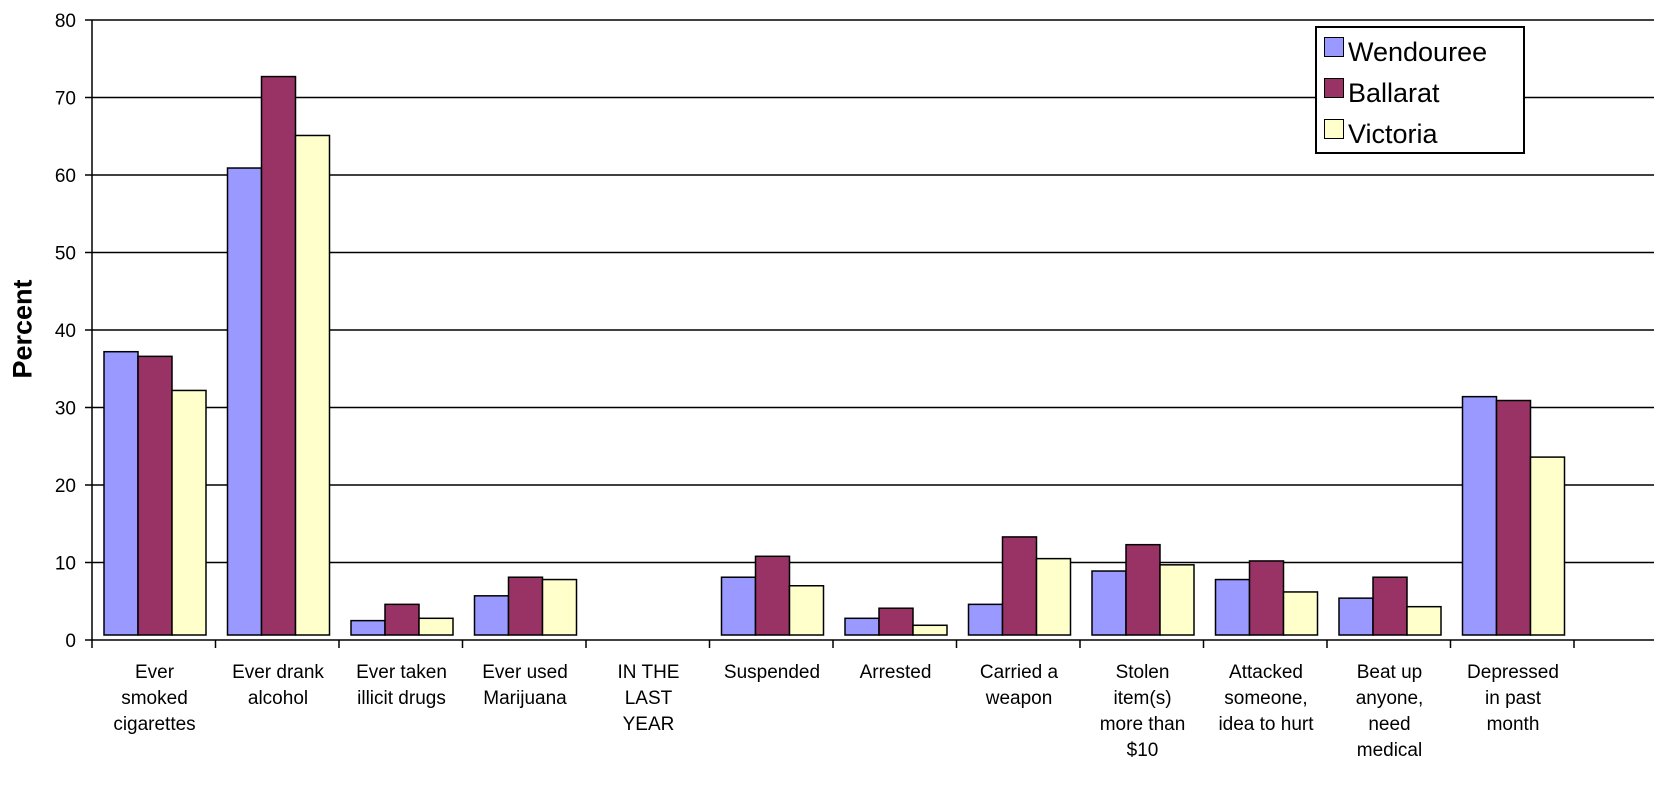 The height and width of the screenshot is (803, 1654). Describe the element at coordinates (1266, 724) in the screenshot. I see `x-tick-label-line: idea to hurt` at that location.